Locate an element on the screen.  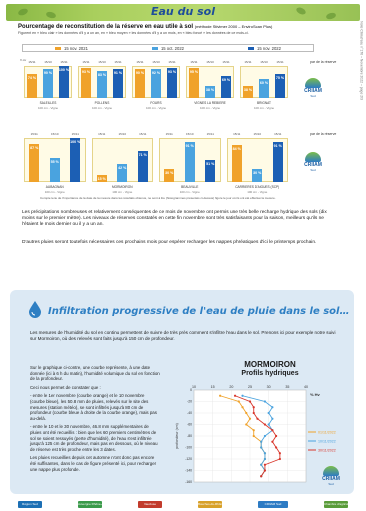
bar: 55 % is located at coordinates (54, 169).